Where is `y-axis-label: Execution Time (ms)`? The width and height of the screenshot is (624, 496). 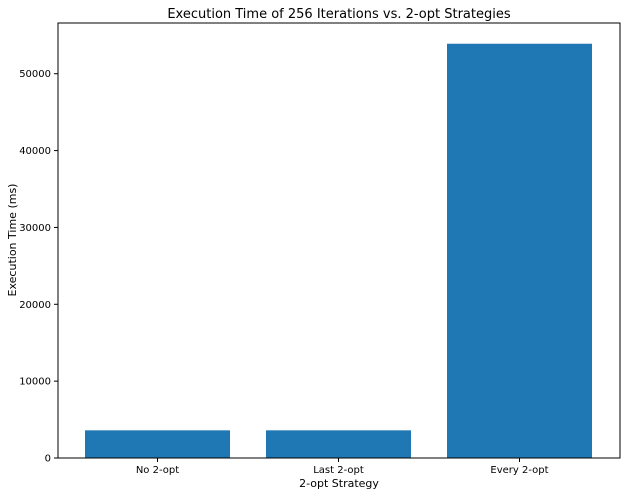 y-axis-label: Execution Time (ms) is located at coordinates (12, 240).